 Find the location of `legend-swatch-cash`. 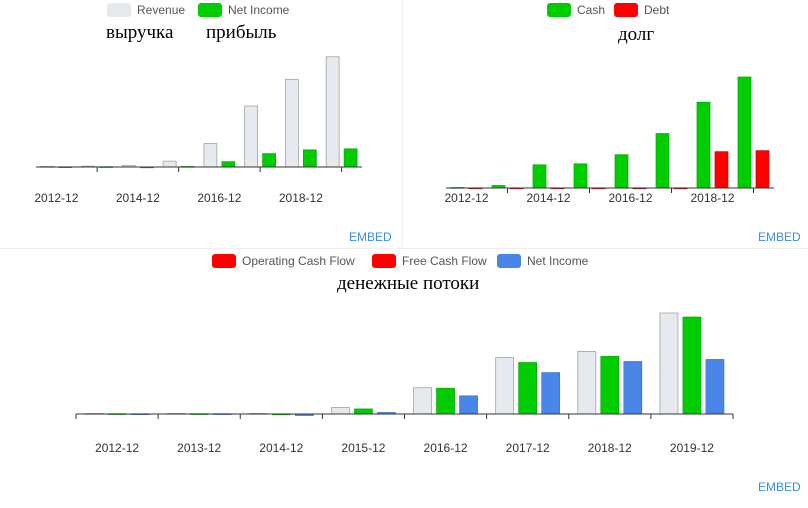

legend-swatch-cash is located at coordinates (559, 10).